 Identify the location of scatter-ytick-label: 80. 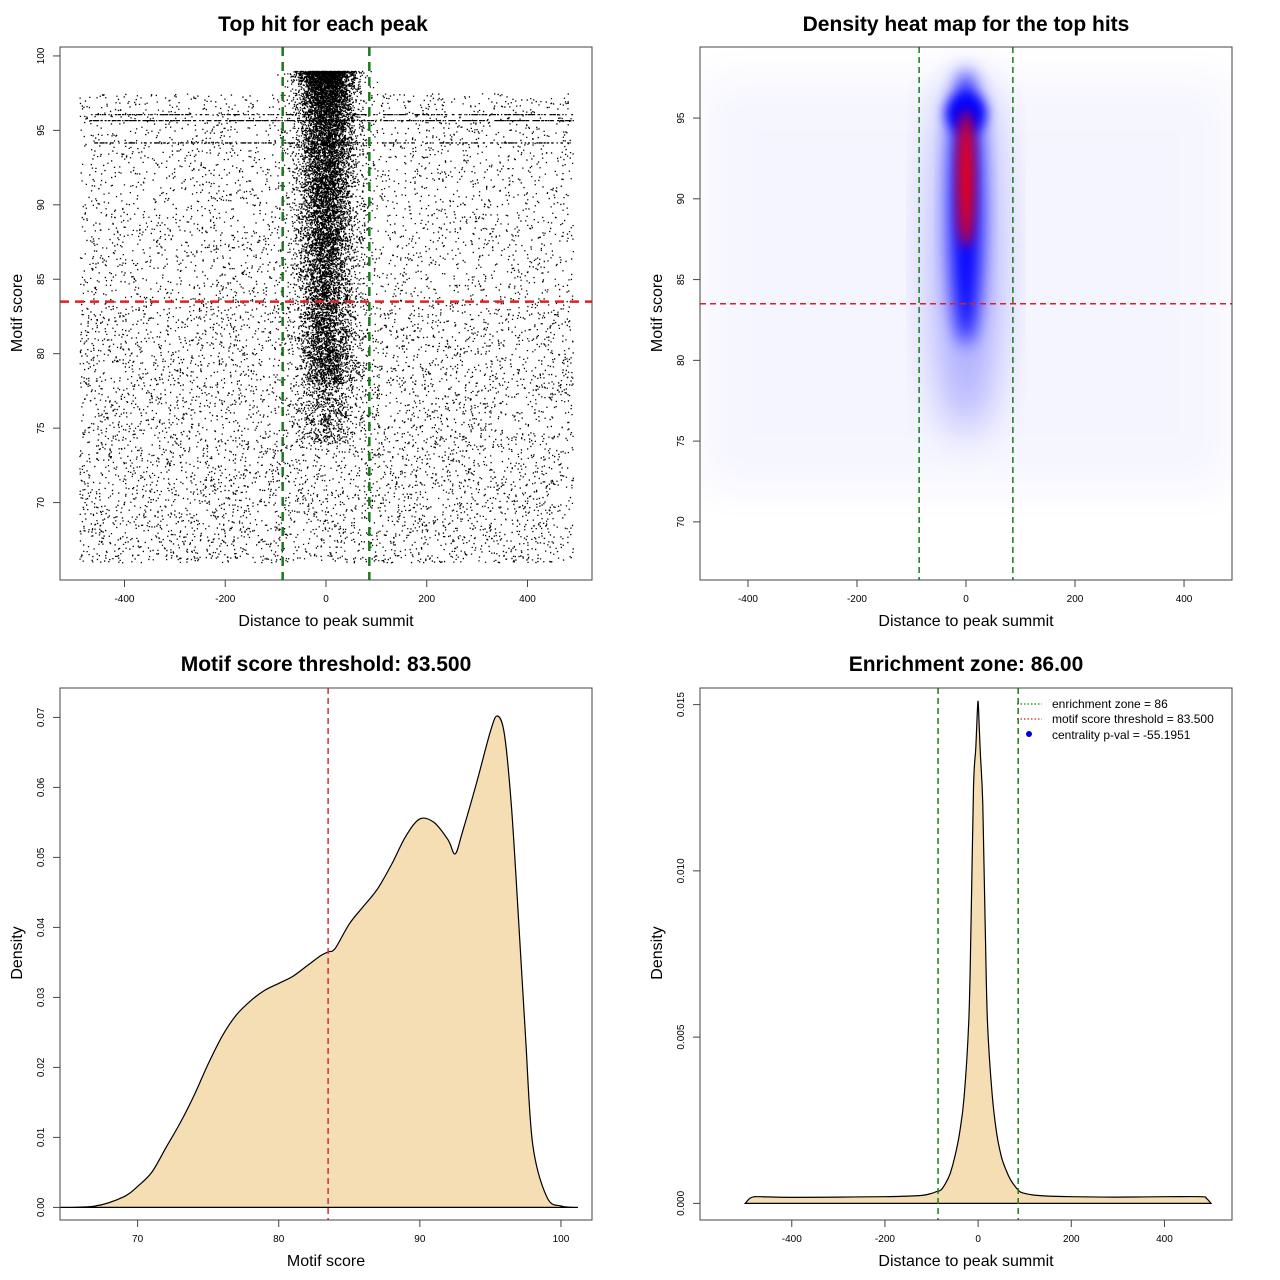
(41, 354).